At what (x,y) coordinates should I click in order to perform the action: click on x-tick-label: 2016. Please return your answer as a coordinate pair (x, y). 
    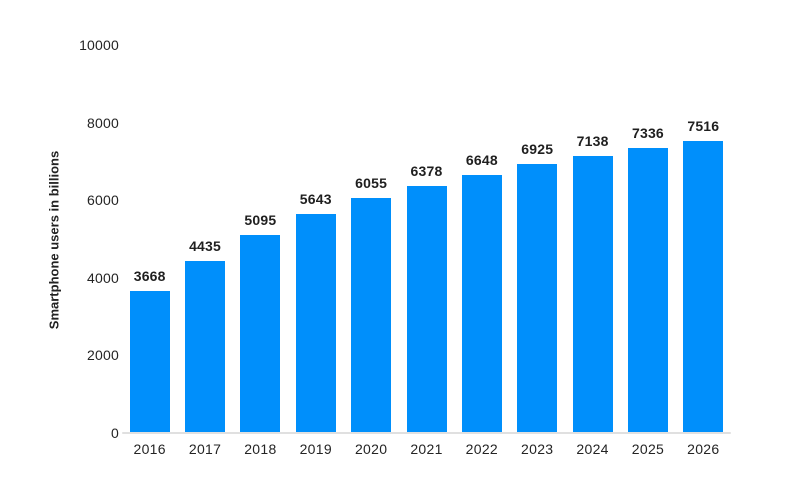
    Looking at the image, I should click on (149, 449).